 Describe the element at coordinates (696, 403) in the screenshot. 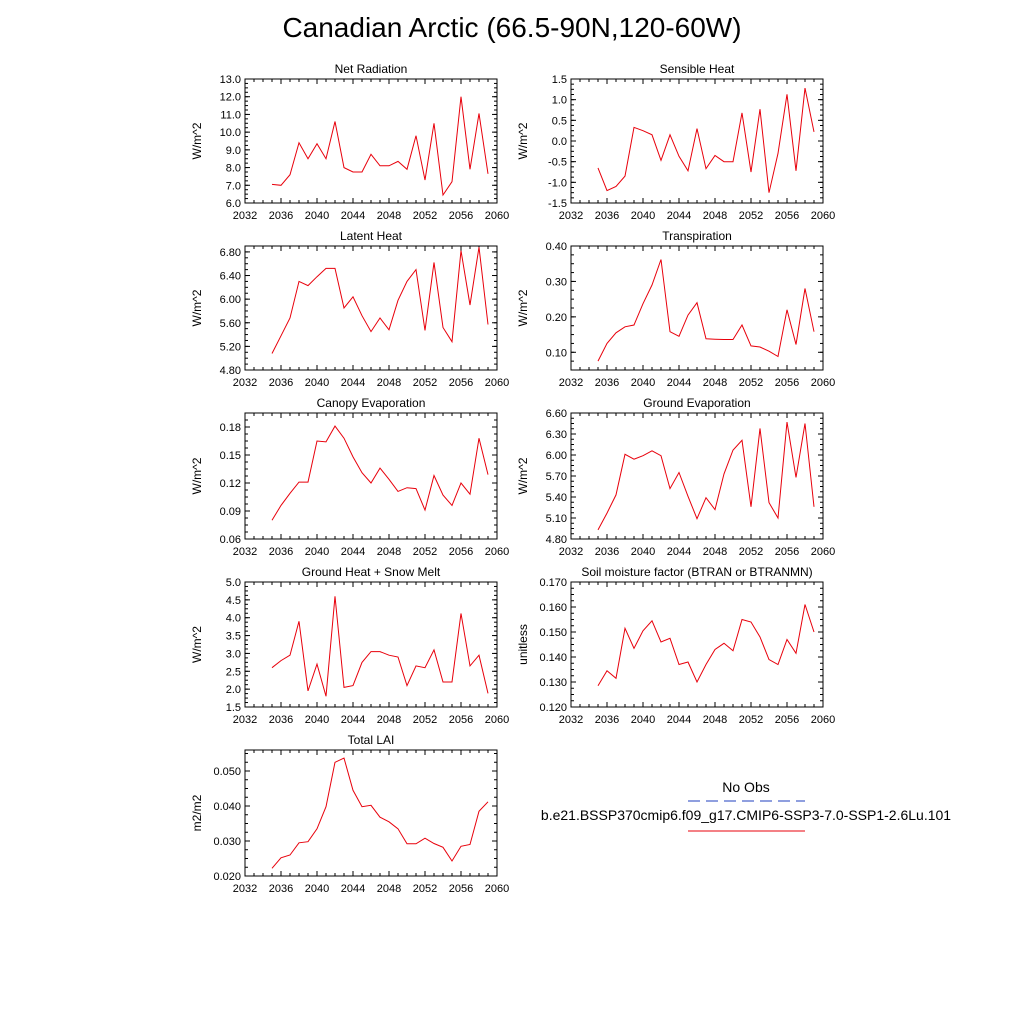

I see `panel-title: Ground Evaporation` at that location.